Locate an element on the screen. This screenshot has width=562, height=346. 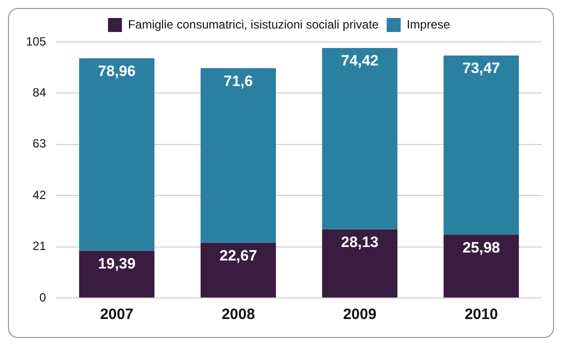
y-tick-label: 0 is located at coordinates (42, 297).